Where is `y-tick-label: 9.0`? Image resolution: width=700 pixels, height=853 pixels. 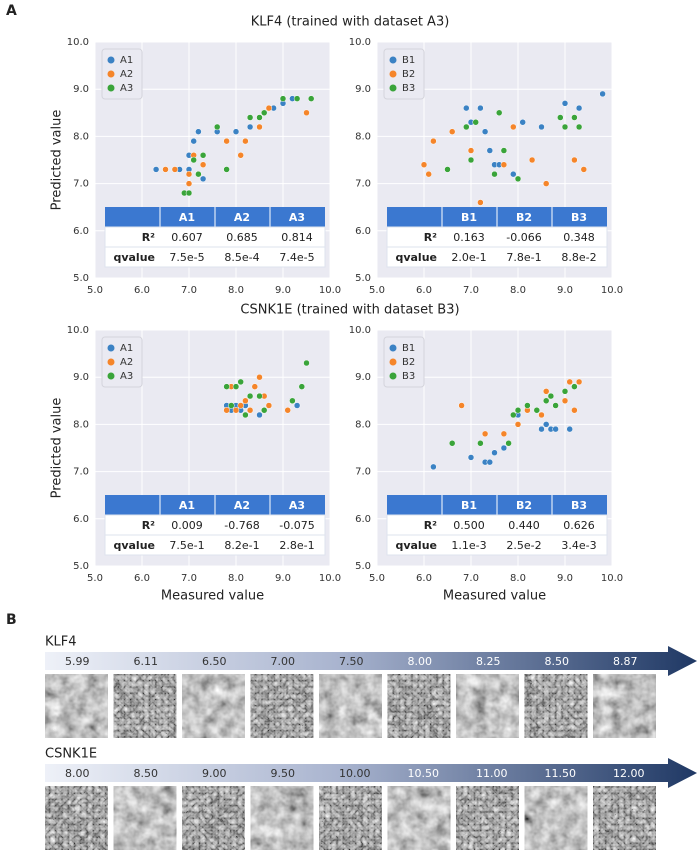 y-tick-label: 9.0 is located at coordinates (363, 89).